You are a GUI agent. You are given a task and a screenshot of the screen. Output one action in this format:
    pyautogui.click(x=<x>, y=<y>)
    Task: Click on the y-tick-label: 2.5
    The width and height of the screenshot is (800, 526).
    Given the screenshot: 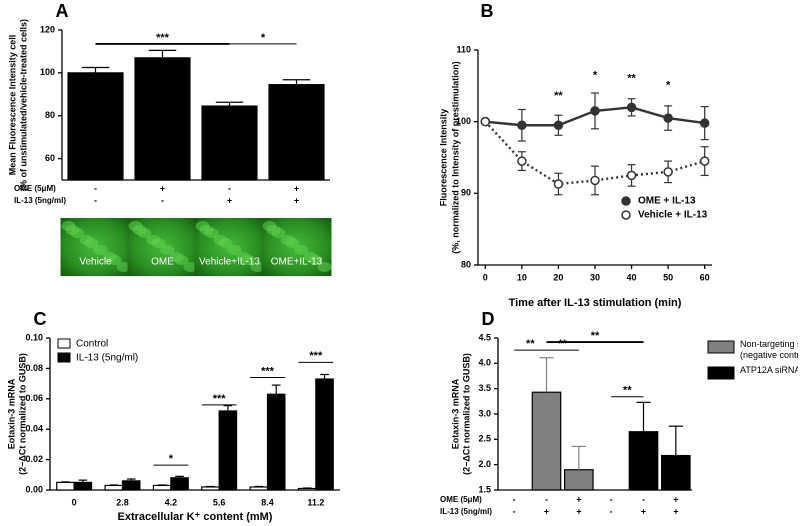 What is the action you would take?
    pyautogui.click(x=484, y=439)
    